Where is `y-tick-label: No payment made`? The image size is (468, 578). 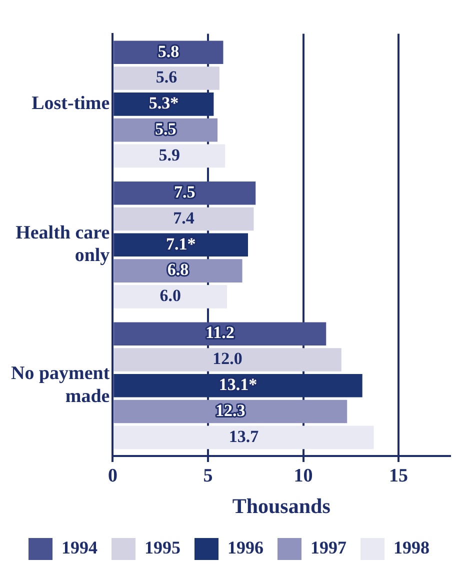
y-tick-label: No payment made is located at coordinates (60, 385).